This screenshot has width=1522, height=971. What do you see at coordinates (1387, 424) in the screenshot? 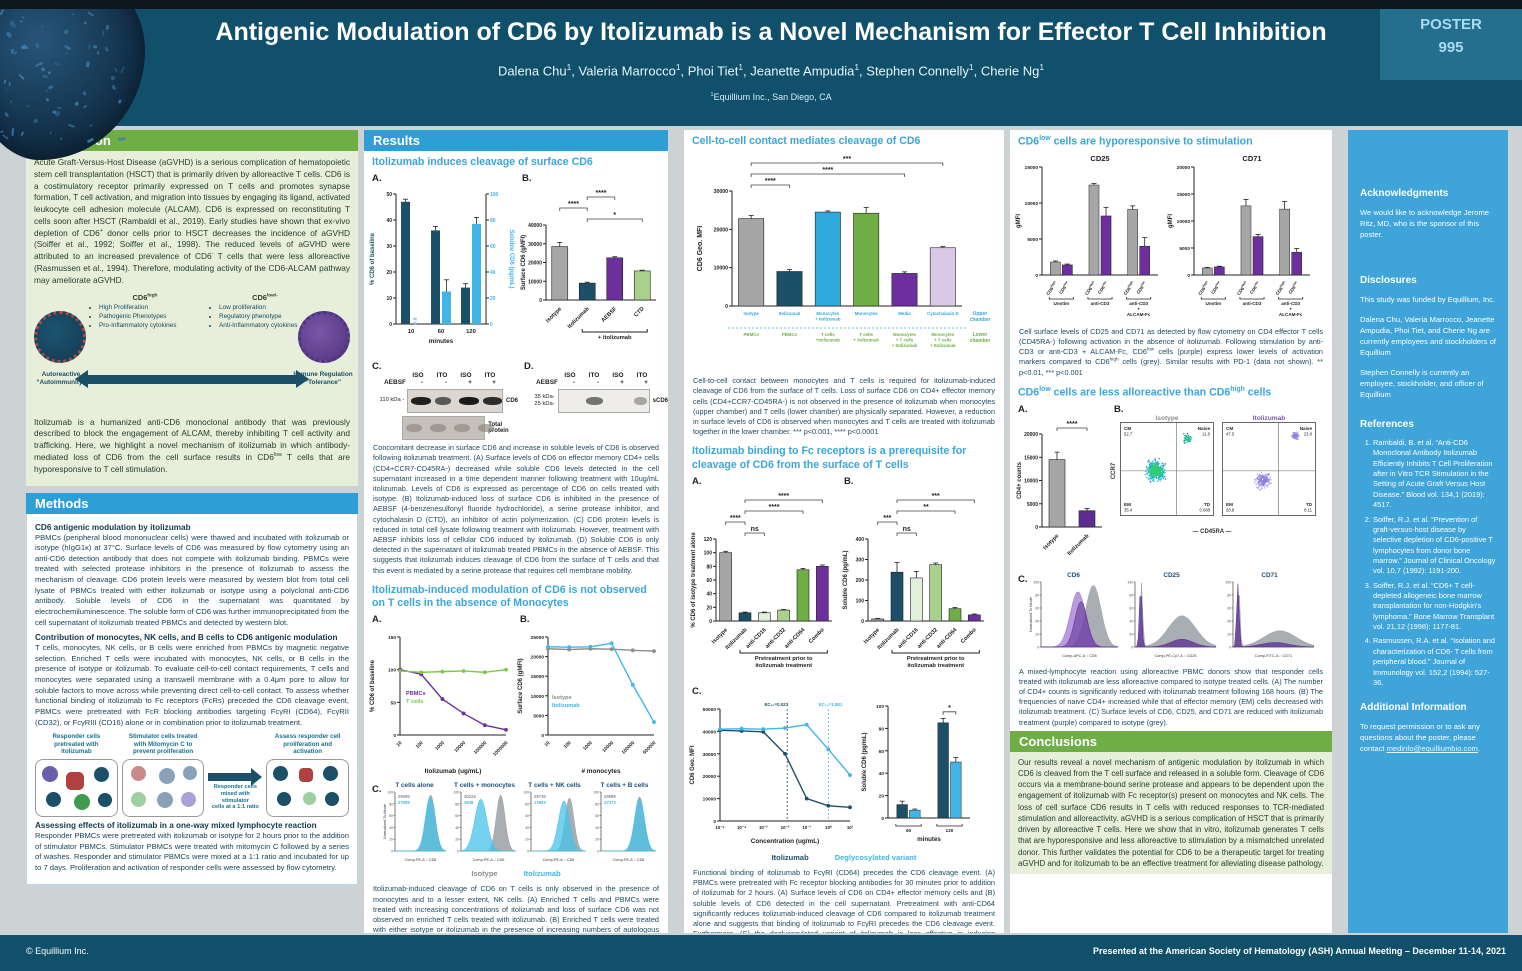
I see `references-heading: References` at bounding box center [1387, 424].